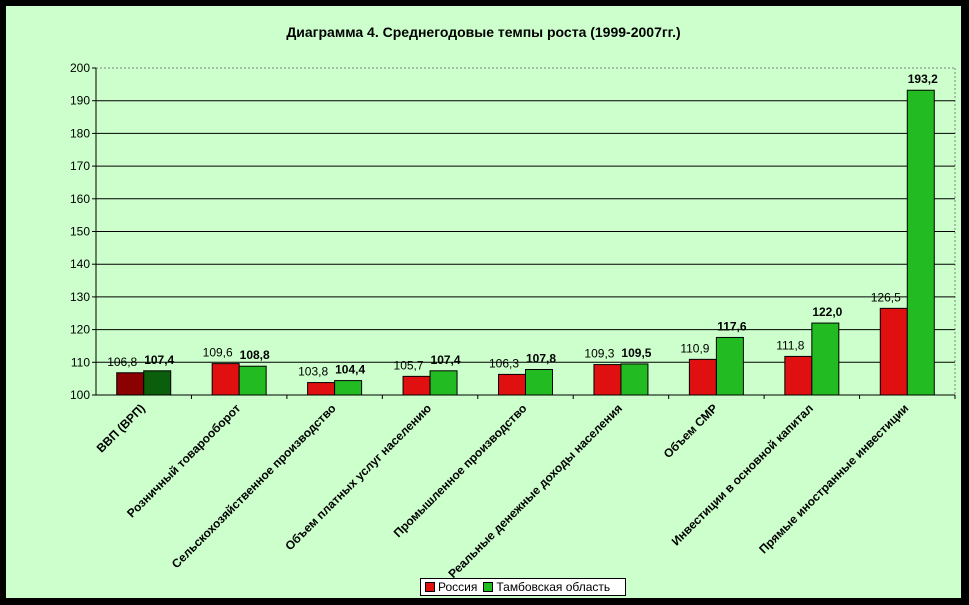  What do you see at coordinates (409, 365) in the screenshot?
I see `data-label-russia: 105,7` at bounding box center [409, 365].